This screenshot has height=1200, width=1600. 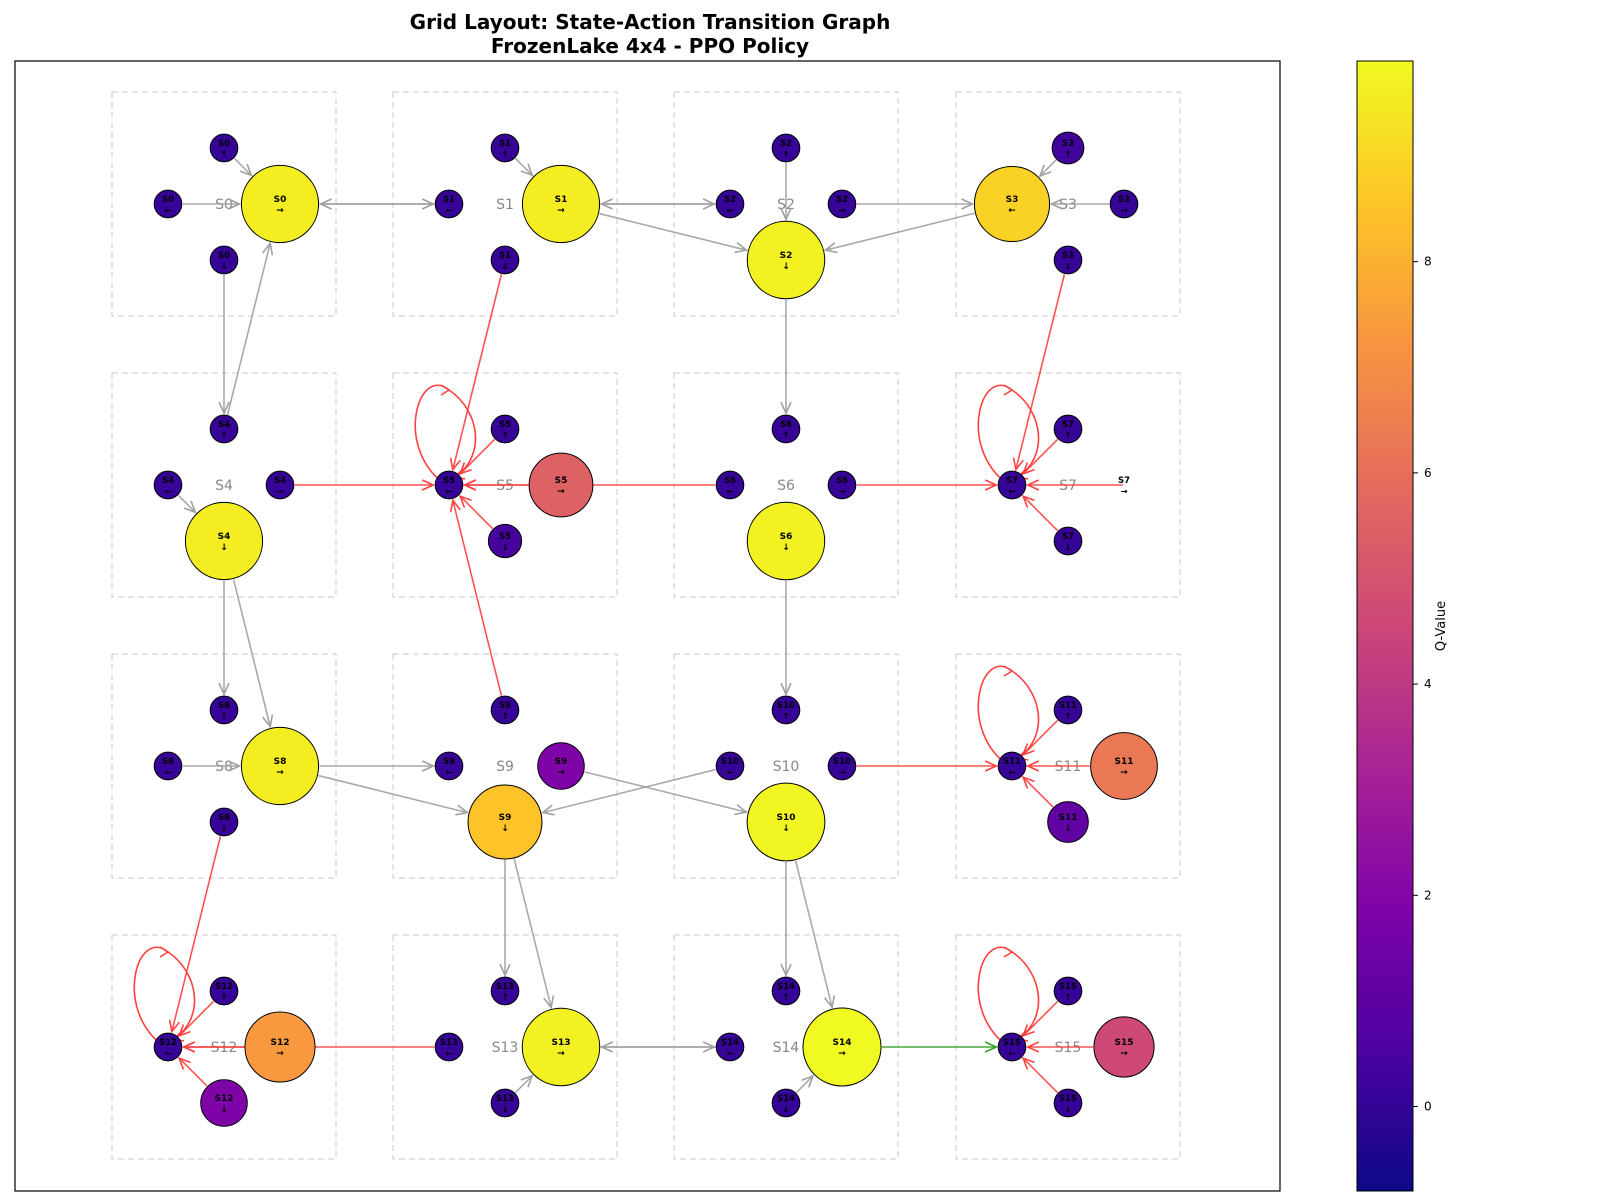 I want to click on colorbar: 0 2 4 6 8 Q-Value, so click(x=1402, y=626).